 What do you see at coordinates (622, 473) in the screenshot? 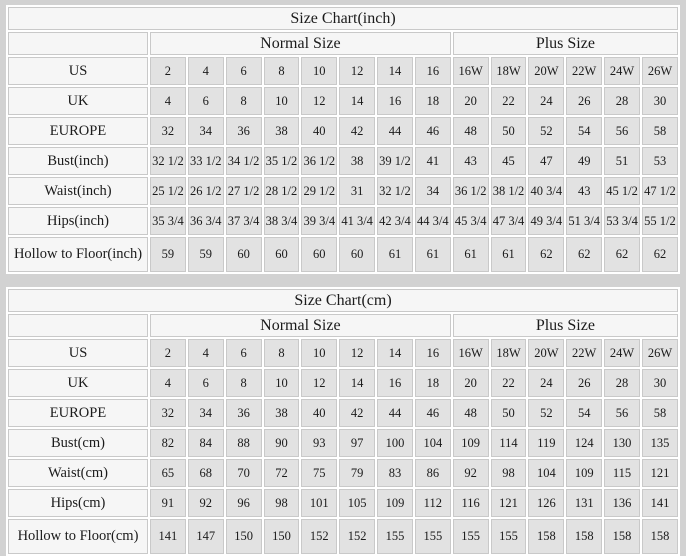
I see `size-value-cell: 115` at bounding box center [622, 473].